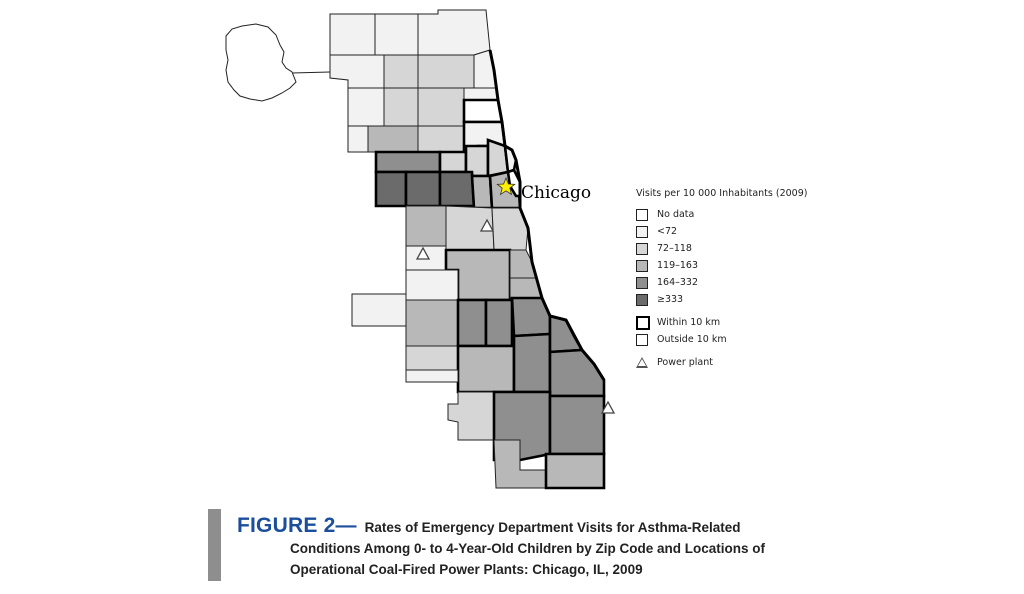  Describe the element at coordinates (722, 193) in the screenshot. I see `legend-title: Visits per 10 000 Inhabitants (2009)` at that location.